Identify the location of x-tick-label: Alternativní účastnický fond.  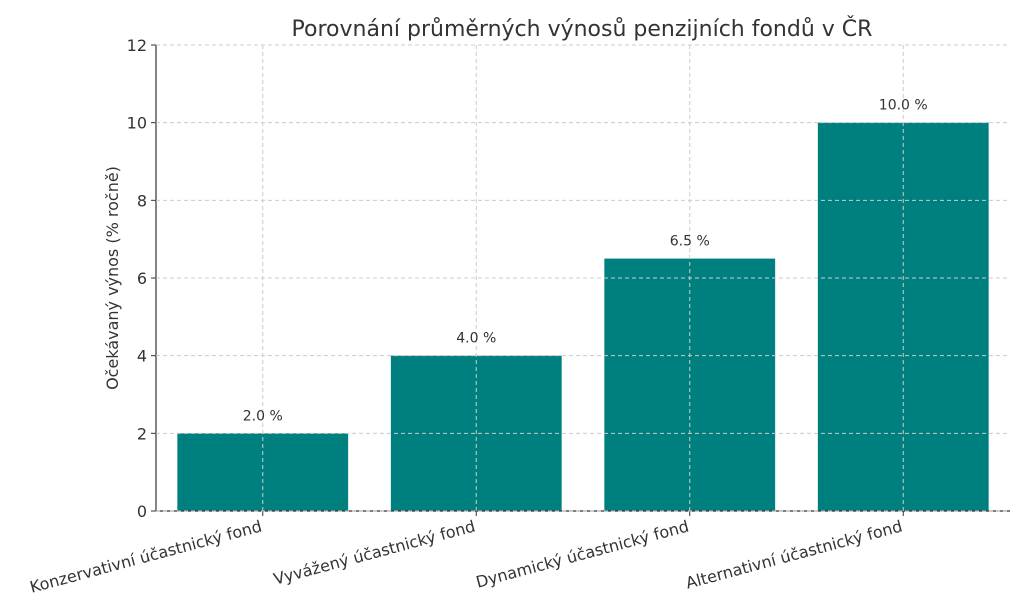
(794, 555).